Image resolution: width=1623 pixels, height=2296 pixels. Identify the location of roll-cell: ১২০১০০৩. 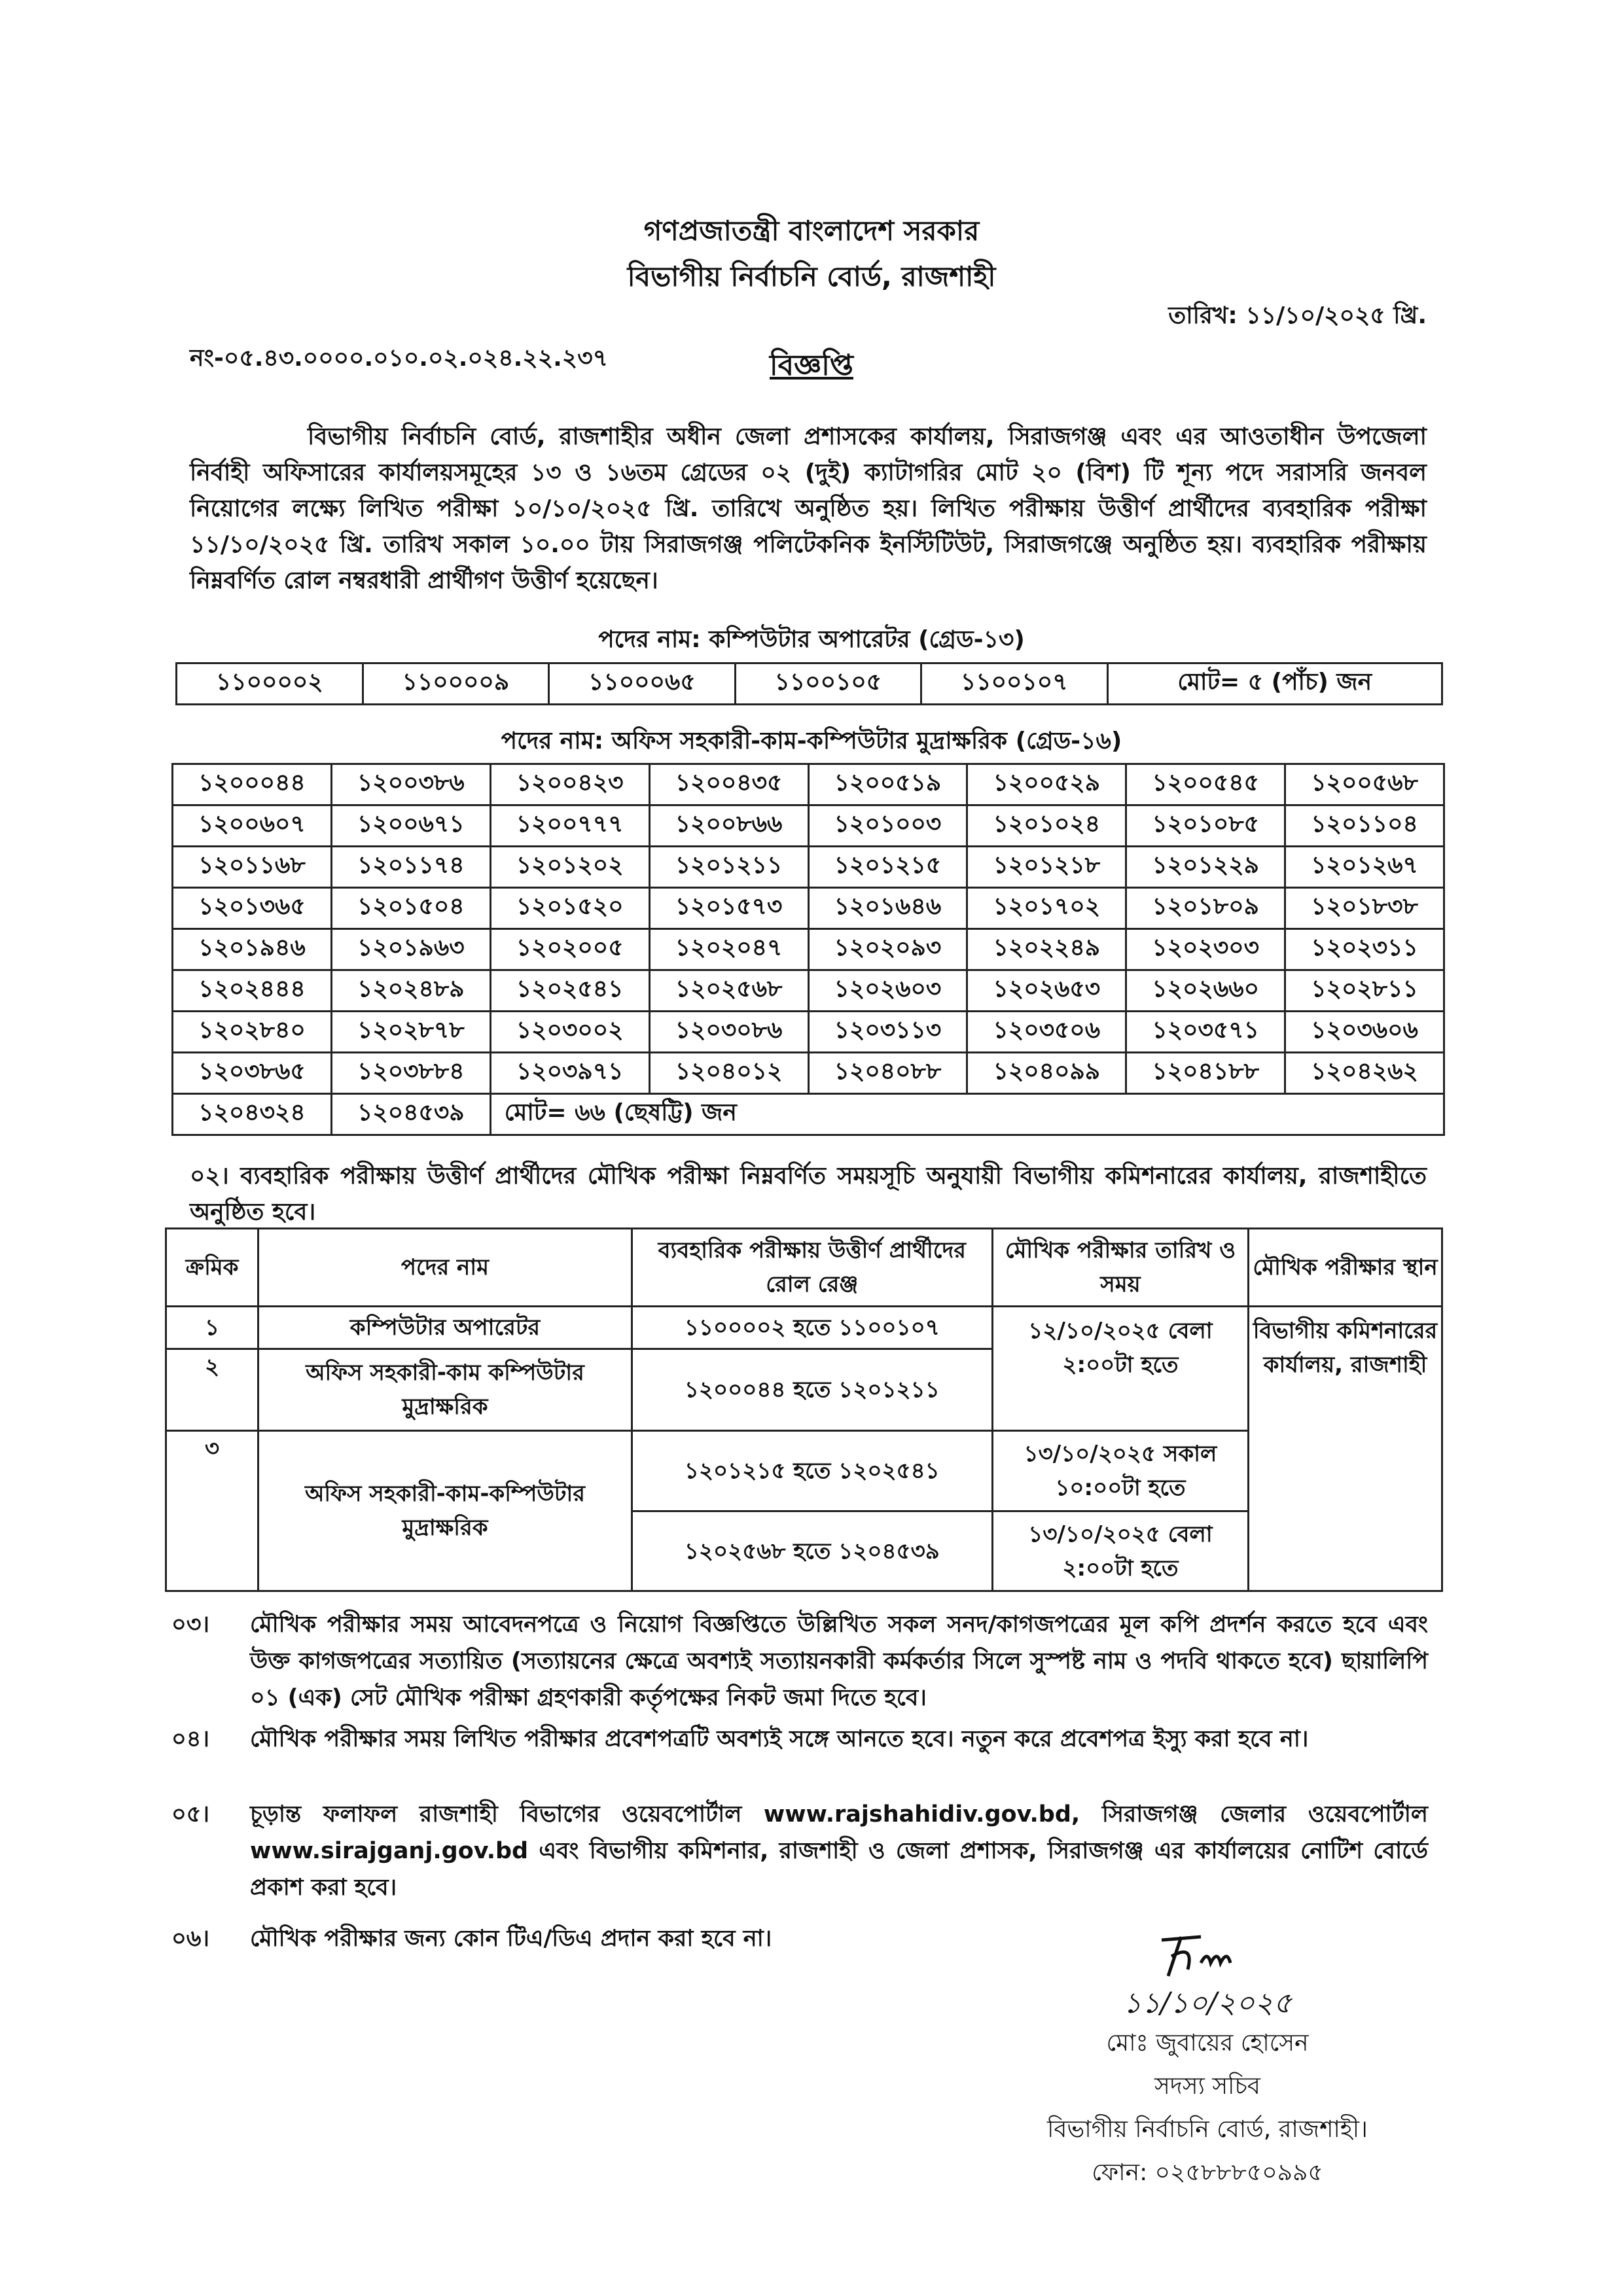
(888, 825).